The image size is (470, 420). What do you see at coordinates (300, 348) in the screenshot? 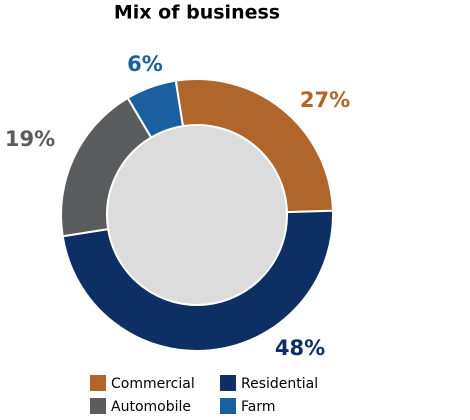
I see `value-label: 48%` at bounding box center [300, 348].